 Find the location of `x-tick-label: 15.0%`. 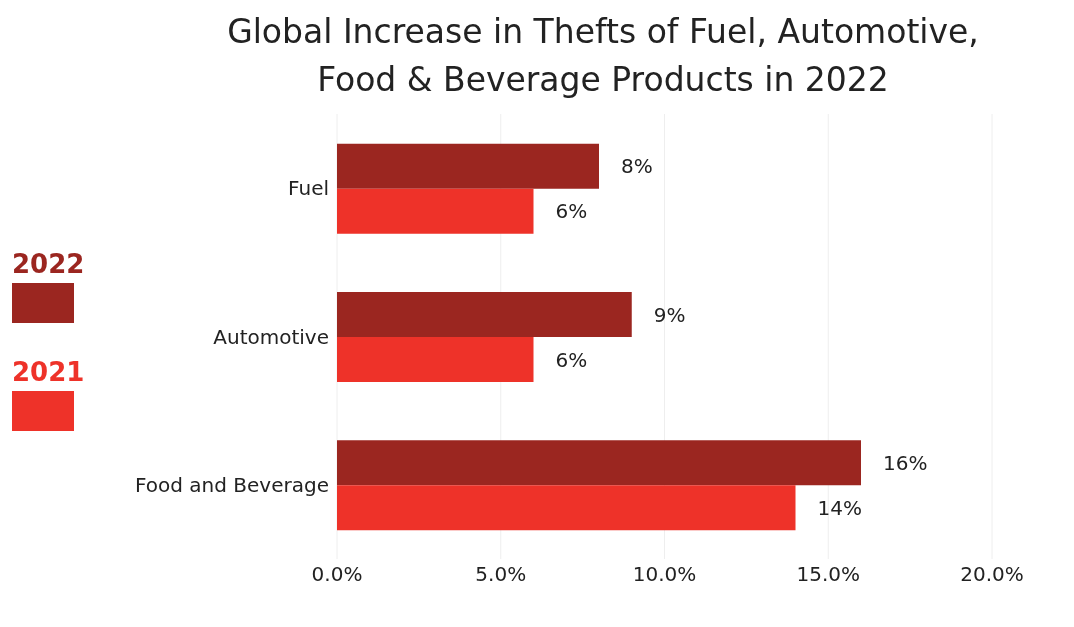

x-tick-label: 15.0% is located at coordinates (828, 574).